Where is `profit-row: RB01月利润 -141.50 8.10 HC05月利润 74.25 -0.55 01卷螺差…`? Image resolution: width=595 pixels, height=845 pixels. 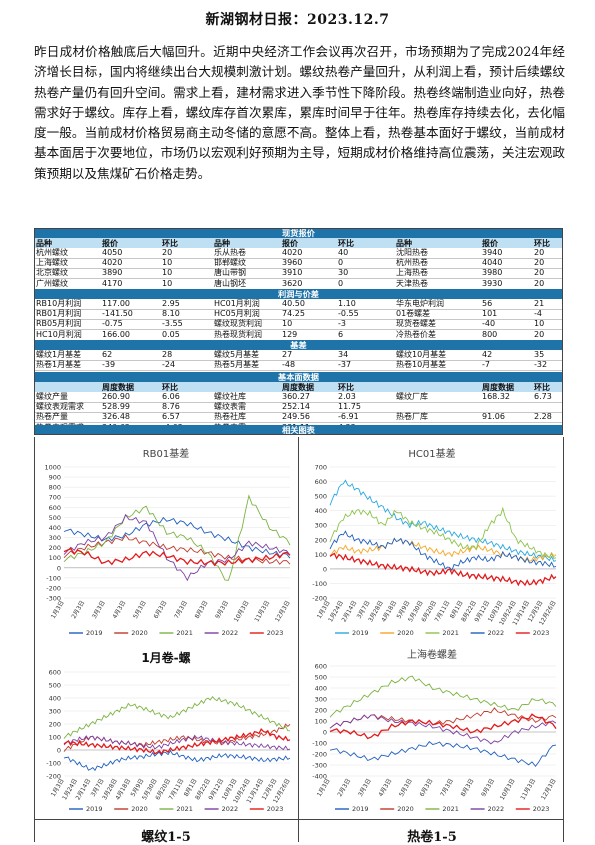
profit-row: RB01月利润 -141.50 8.10 HC05月利润 74.25 -0.55 01卷螺差… is located at coordinates (298, 315).